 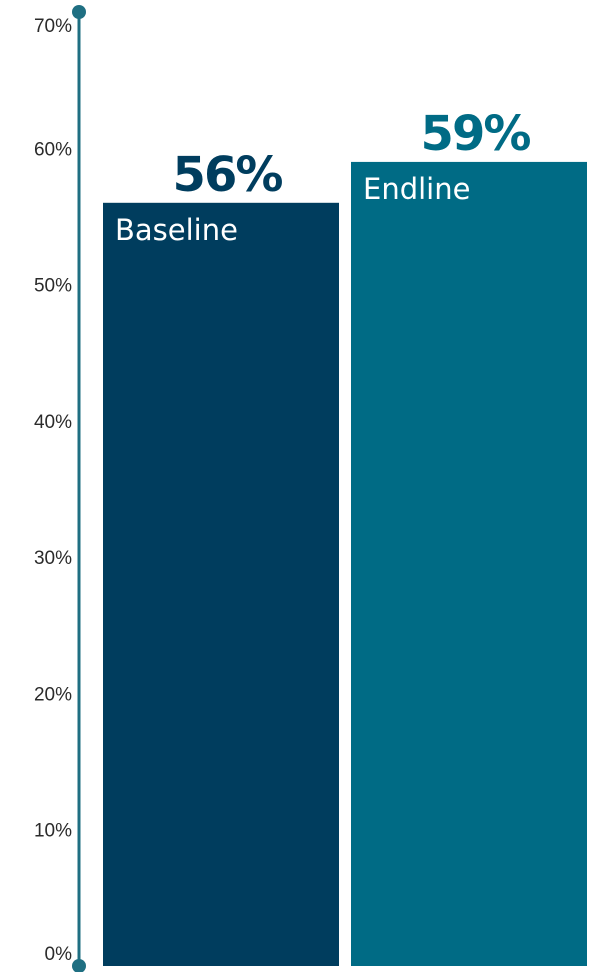 I want to click on y-tick-label: 70%, so click(x=53, y=26).